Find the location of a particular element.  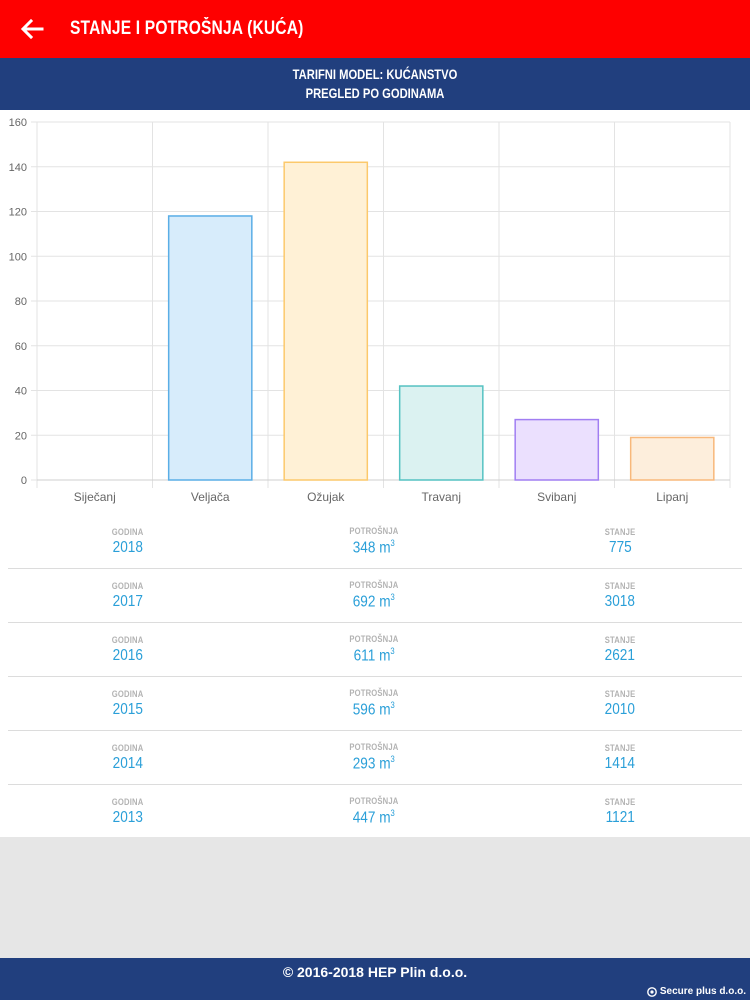

y-tick-label: 120 is located at coordinates (18, 213).